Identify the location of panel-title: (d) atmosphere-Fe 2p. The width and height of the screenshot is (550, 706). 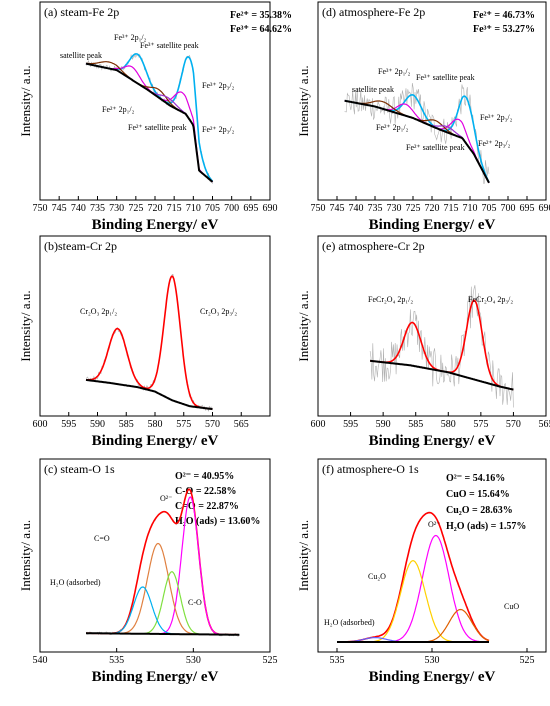
(373, 12).